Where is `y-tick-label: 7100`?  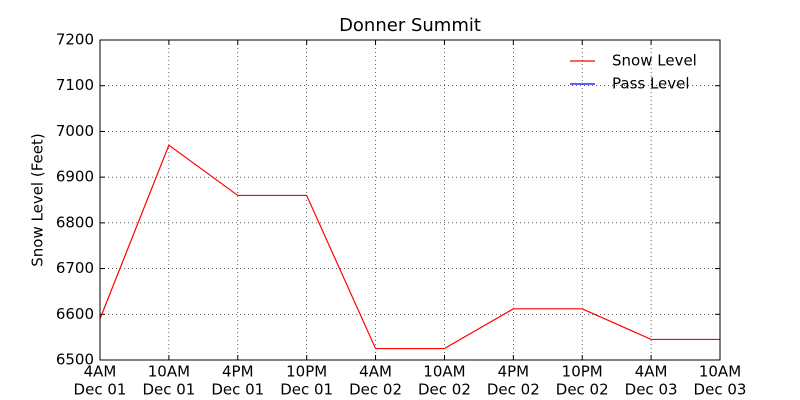 y-tick-label: 7100 is located at coordinates (75, 85).